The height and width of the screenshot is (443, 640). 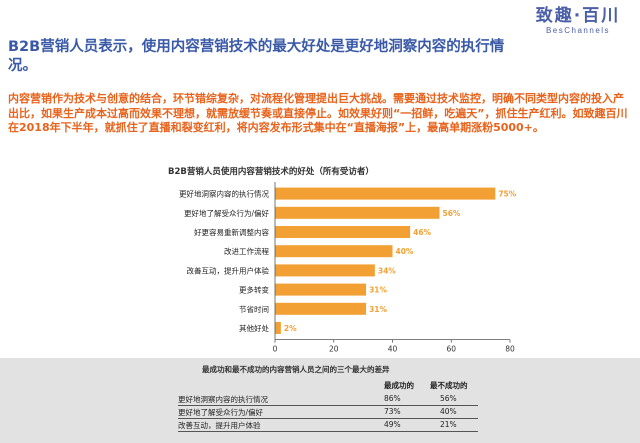 What do you see at coordinates (422, 232) in the screenshot?
I see `data-label: 46%` at bounding box center [422, 232].